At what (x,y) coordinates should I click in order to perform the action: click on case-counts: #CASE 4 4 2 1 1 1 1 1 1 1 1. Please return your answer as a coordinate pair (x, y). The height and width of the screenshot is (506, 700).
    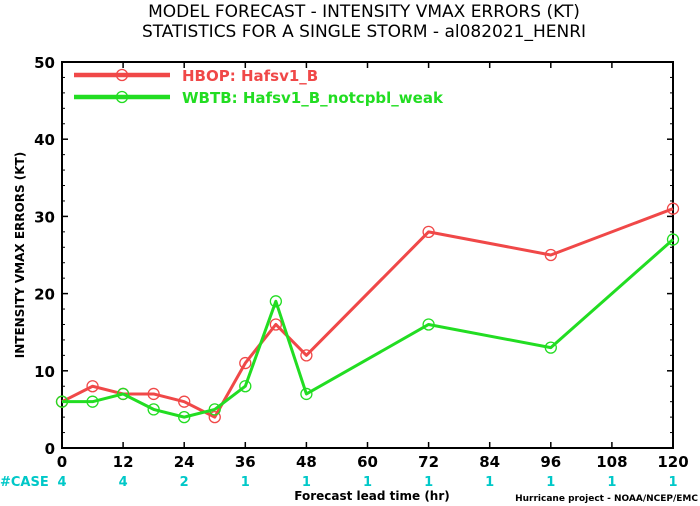
    Looking at the image, I should click on (339, 482).